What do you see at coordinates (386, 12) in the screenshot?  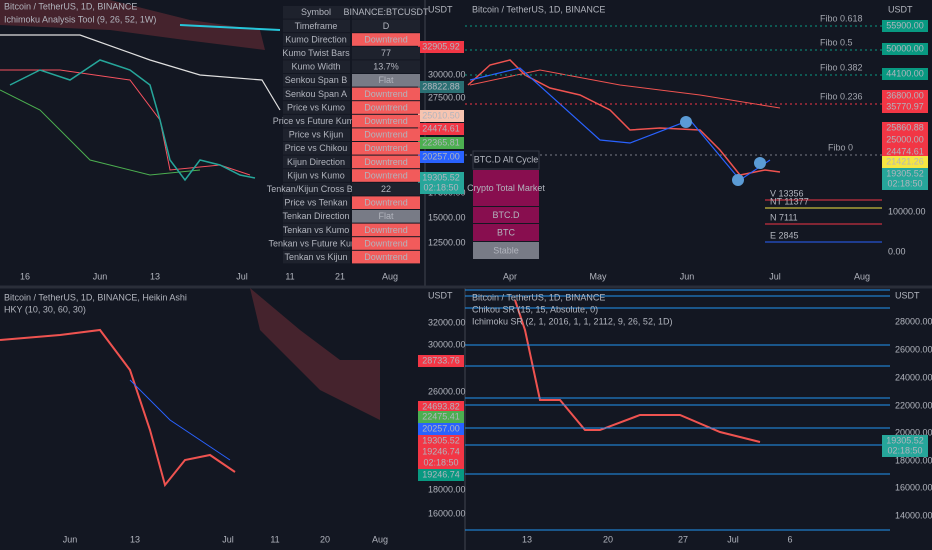 I see `table-value: BINANCE:BTCUSDT` at bounding box center [386, 12].